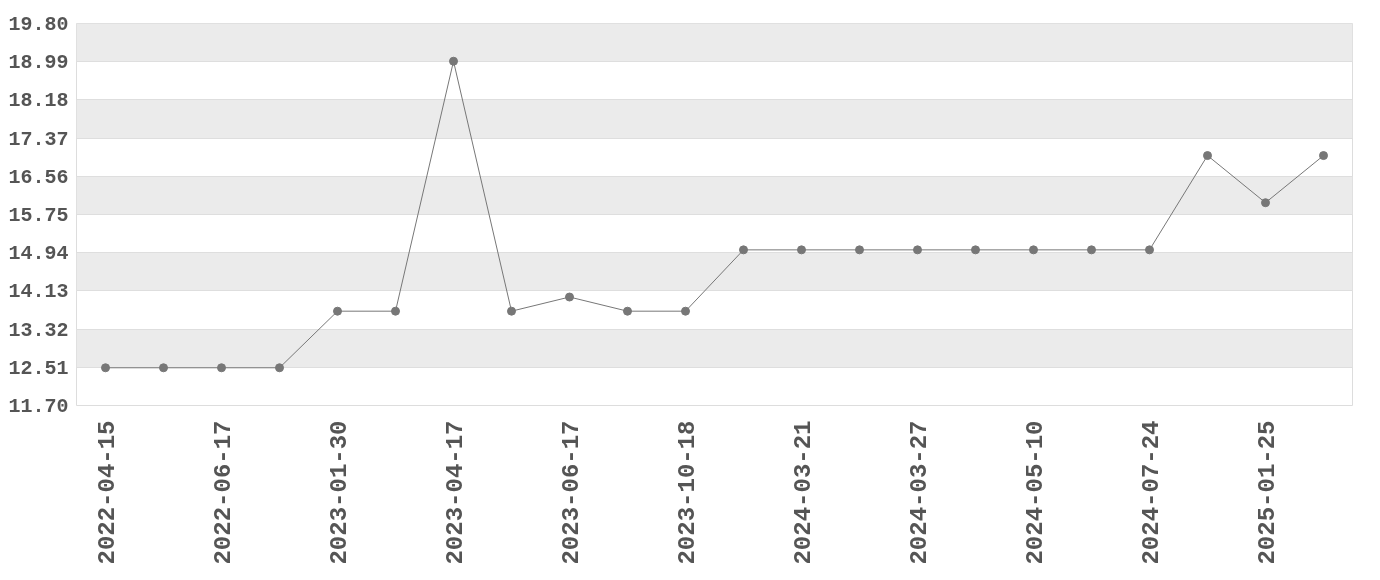  Describe the element at coordinates (1267, 492) in the screenshot. I see `x-tick-label: 2025-01-25` at that location.